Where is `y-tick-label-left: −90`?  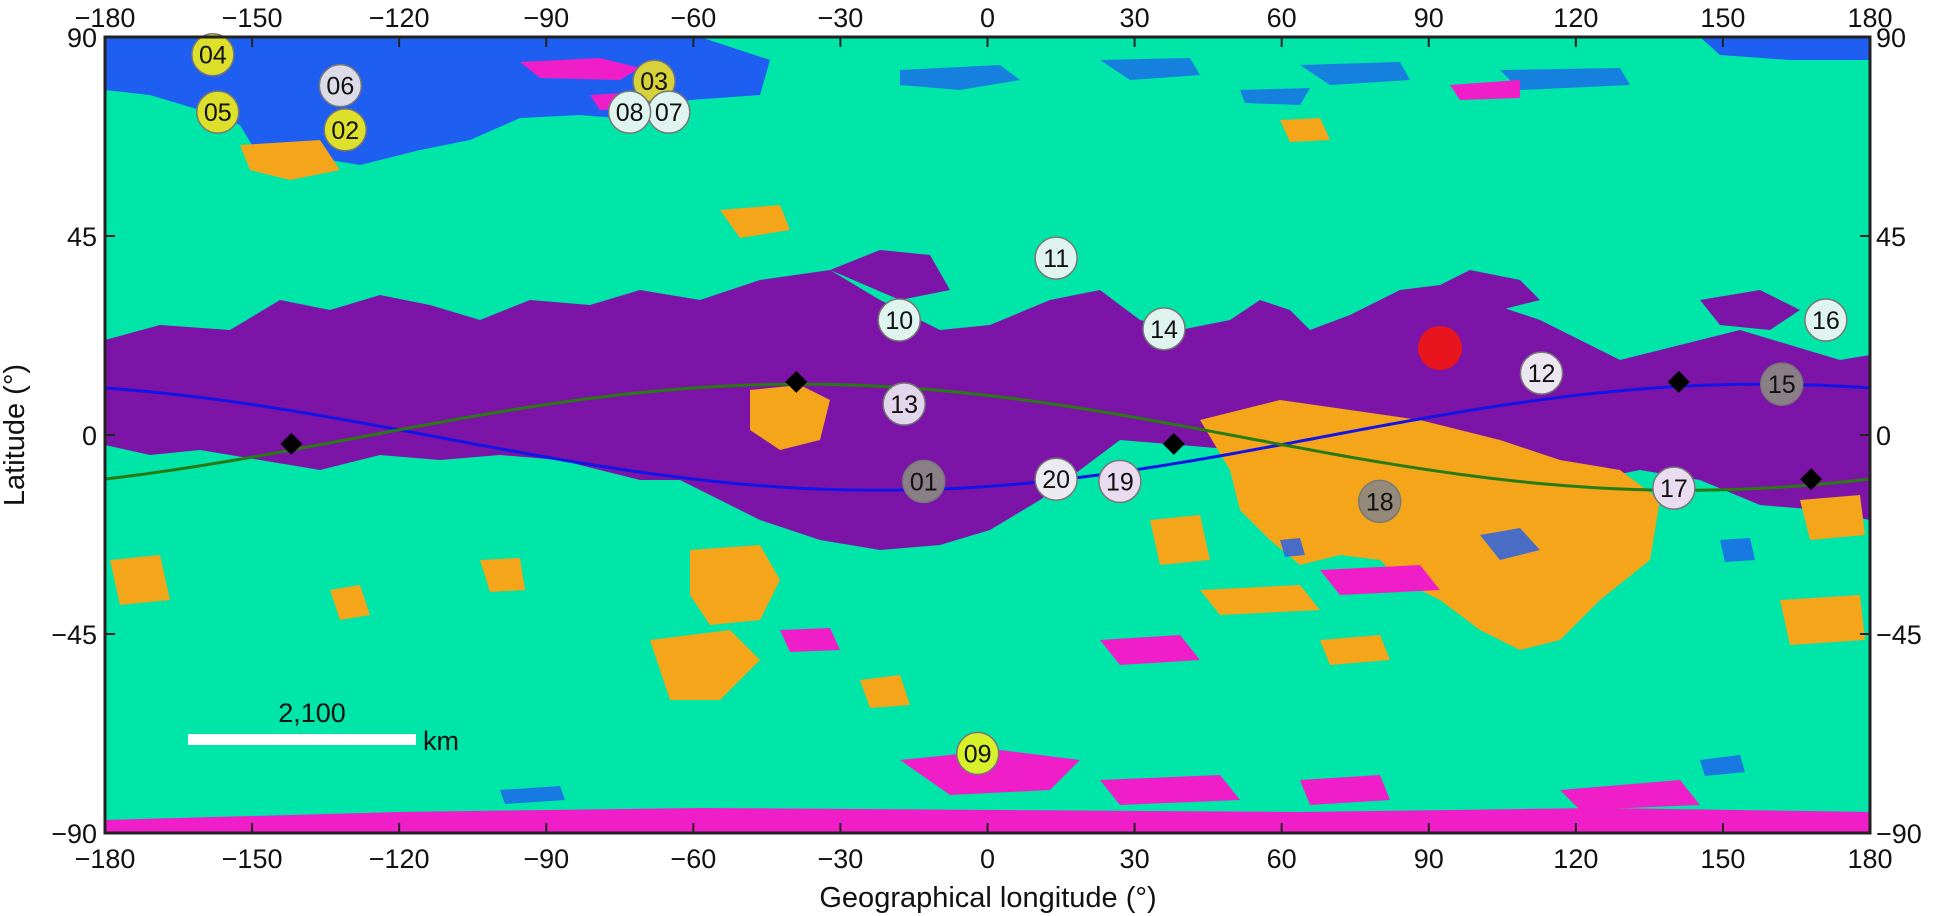 y-tick-label-left: −90 is located at coordinates (74, 834).